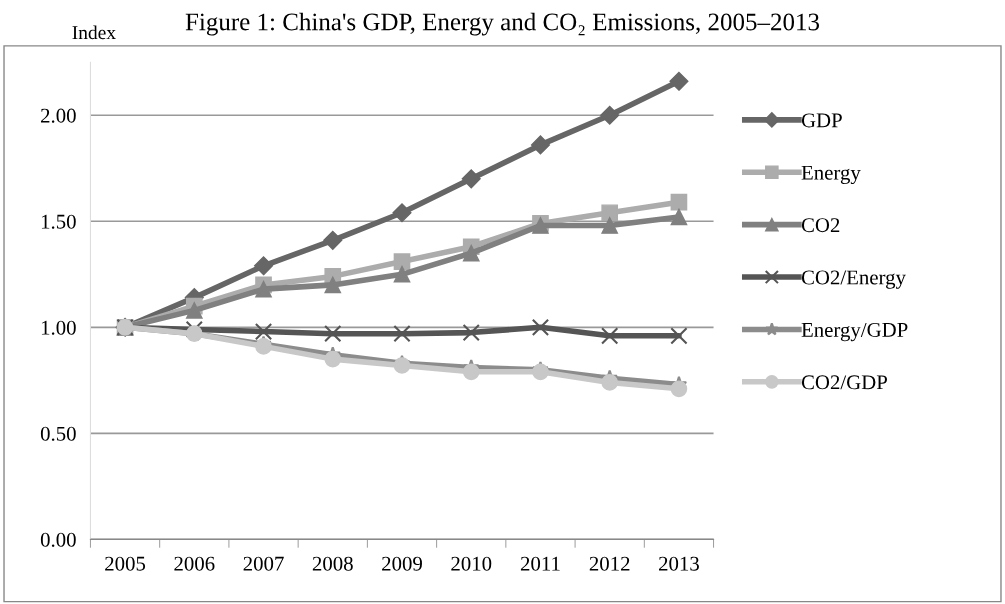 The width and height of the screenshot is (1005, 604). Describe the element at coordinates (831, 175) in the screenshot. I see `legend-label: Energy` at that location.